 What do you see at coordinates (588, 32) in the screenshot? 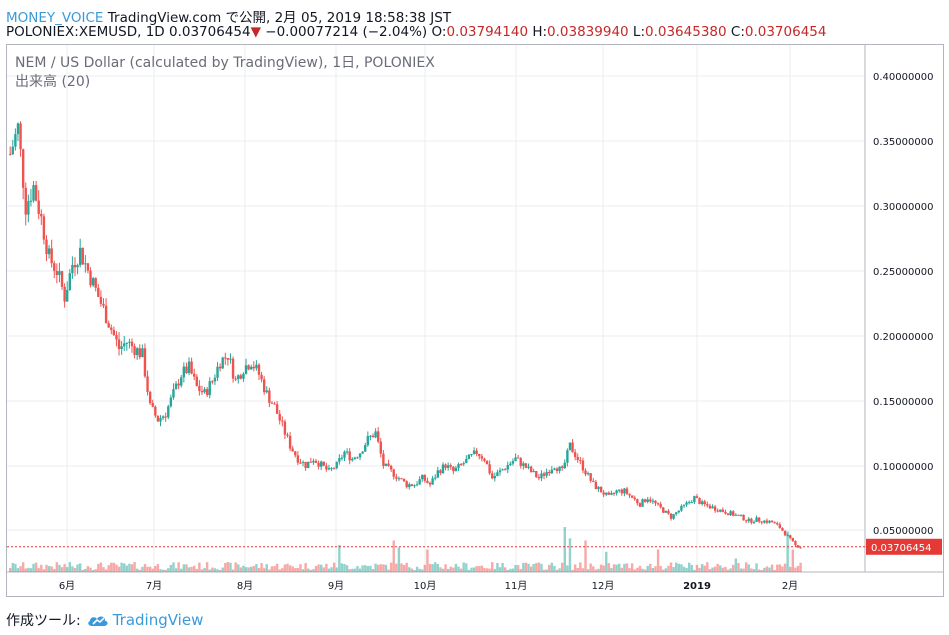
I see `high-value: 0.03839940` at bounding box center [588, 32].